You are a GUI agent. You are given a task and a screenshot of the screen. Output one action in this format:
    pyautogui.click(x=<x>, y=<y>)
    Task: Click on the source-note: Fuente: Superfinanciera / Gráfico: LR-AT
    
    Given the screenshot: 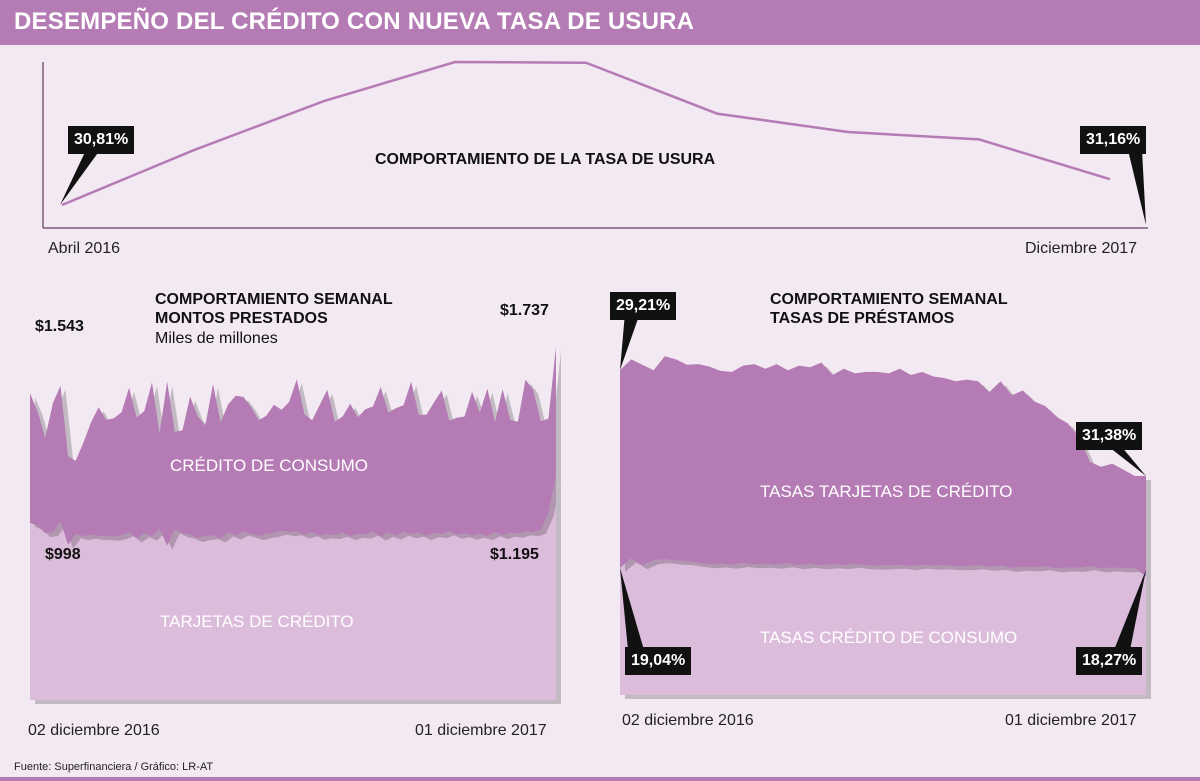 What is the action you would take?
    pyautogui.click(x=114, y=767)
    